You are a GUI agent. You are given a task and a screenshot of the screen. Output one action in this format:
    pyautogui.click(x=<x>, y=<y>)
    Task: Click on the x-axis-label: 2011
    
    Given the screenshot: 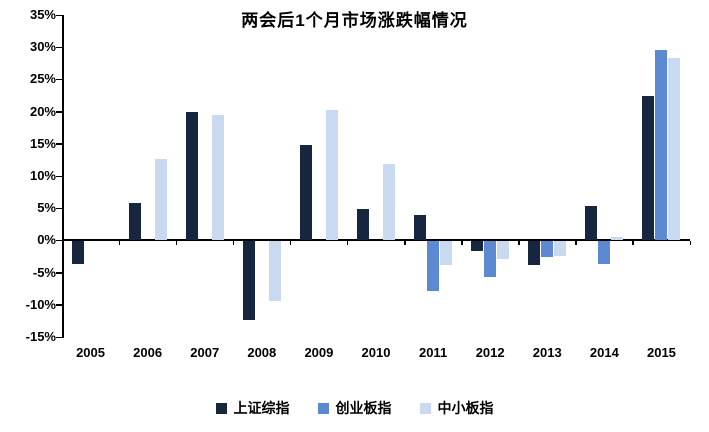 What is the action you would take?
    pyautogui.click(x=433, y=352)
    